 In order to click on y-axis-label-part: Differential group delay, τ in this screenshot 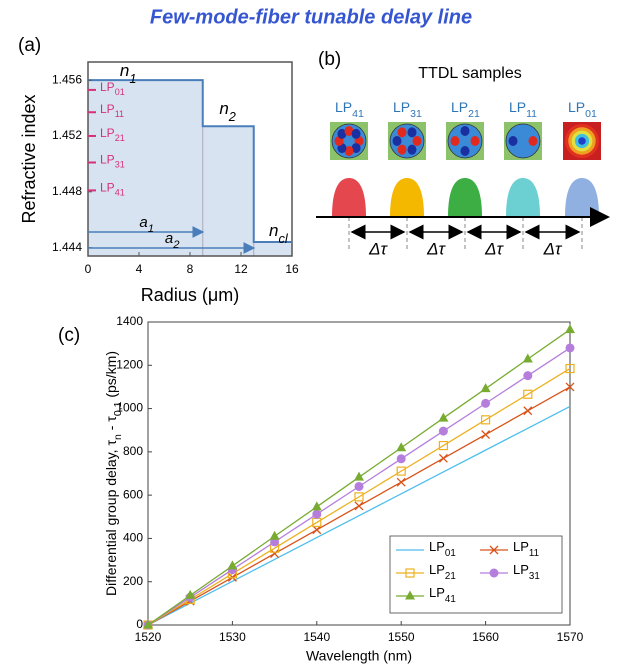, I will do `click(111, 518)`.